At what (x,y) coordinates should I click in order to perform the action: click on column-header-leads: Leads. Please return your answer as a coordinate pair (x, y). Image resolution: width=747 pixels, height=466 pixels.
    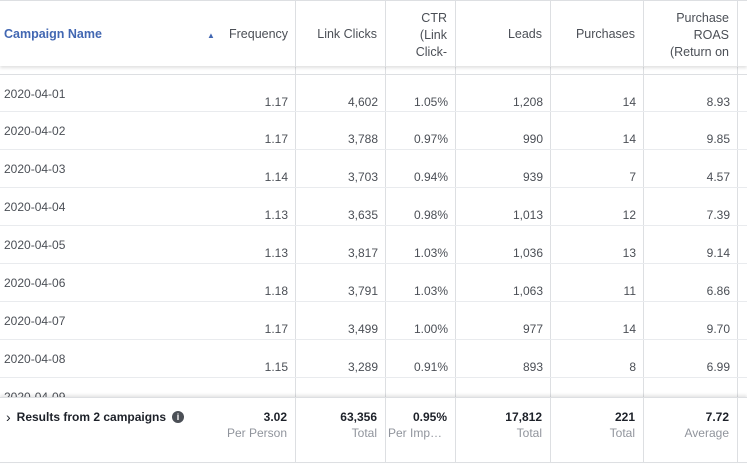
    Looking at the image, I should click on (503, 34).